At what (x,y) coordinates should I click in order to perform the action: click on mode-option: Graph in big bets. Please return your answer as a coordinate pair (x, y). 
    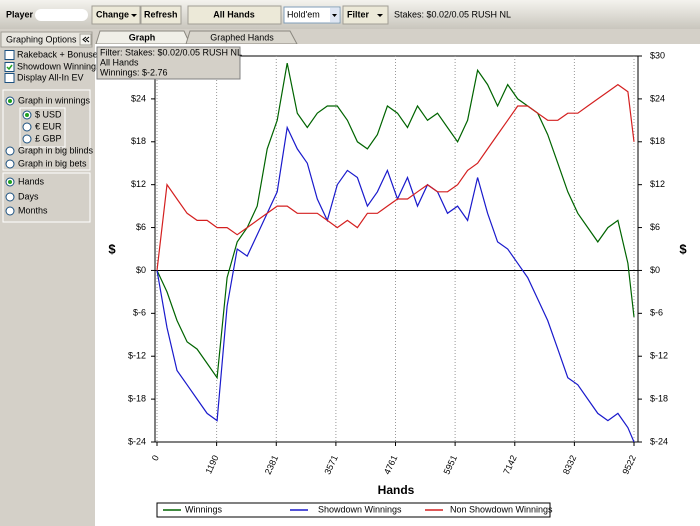
    Looking at the image, I should click on (46, 163).